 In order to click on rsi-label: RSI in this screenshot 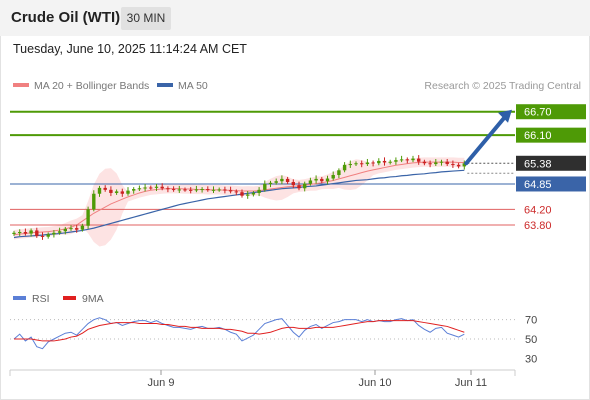, I will do `click(41, 299)`.